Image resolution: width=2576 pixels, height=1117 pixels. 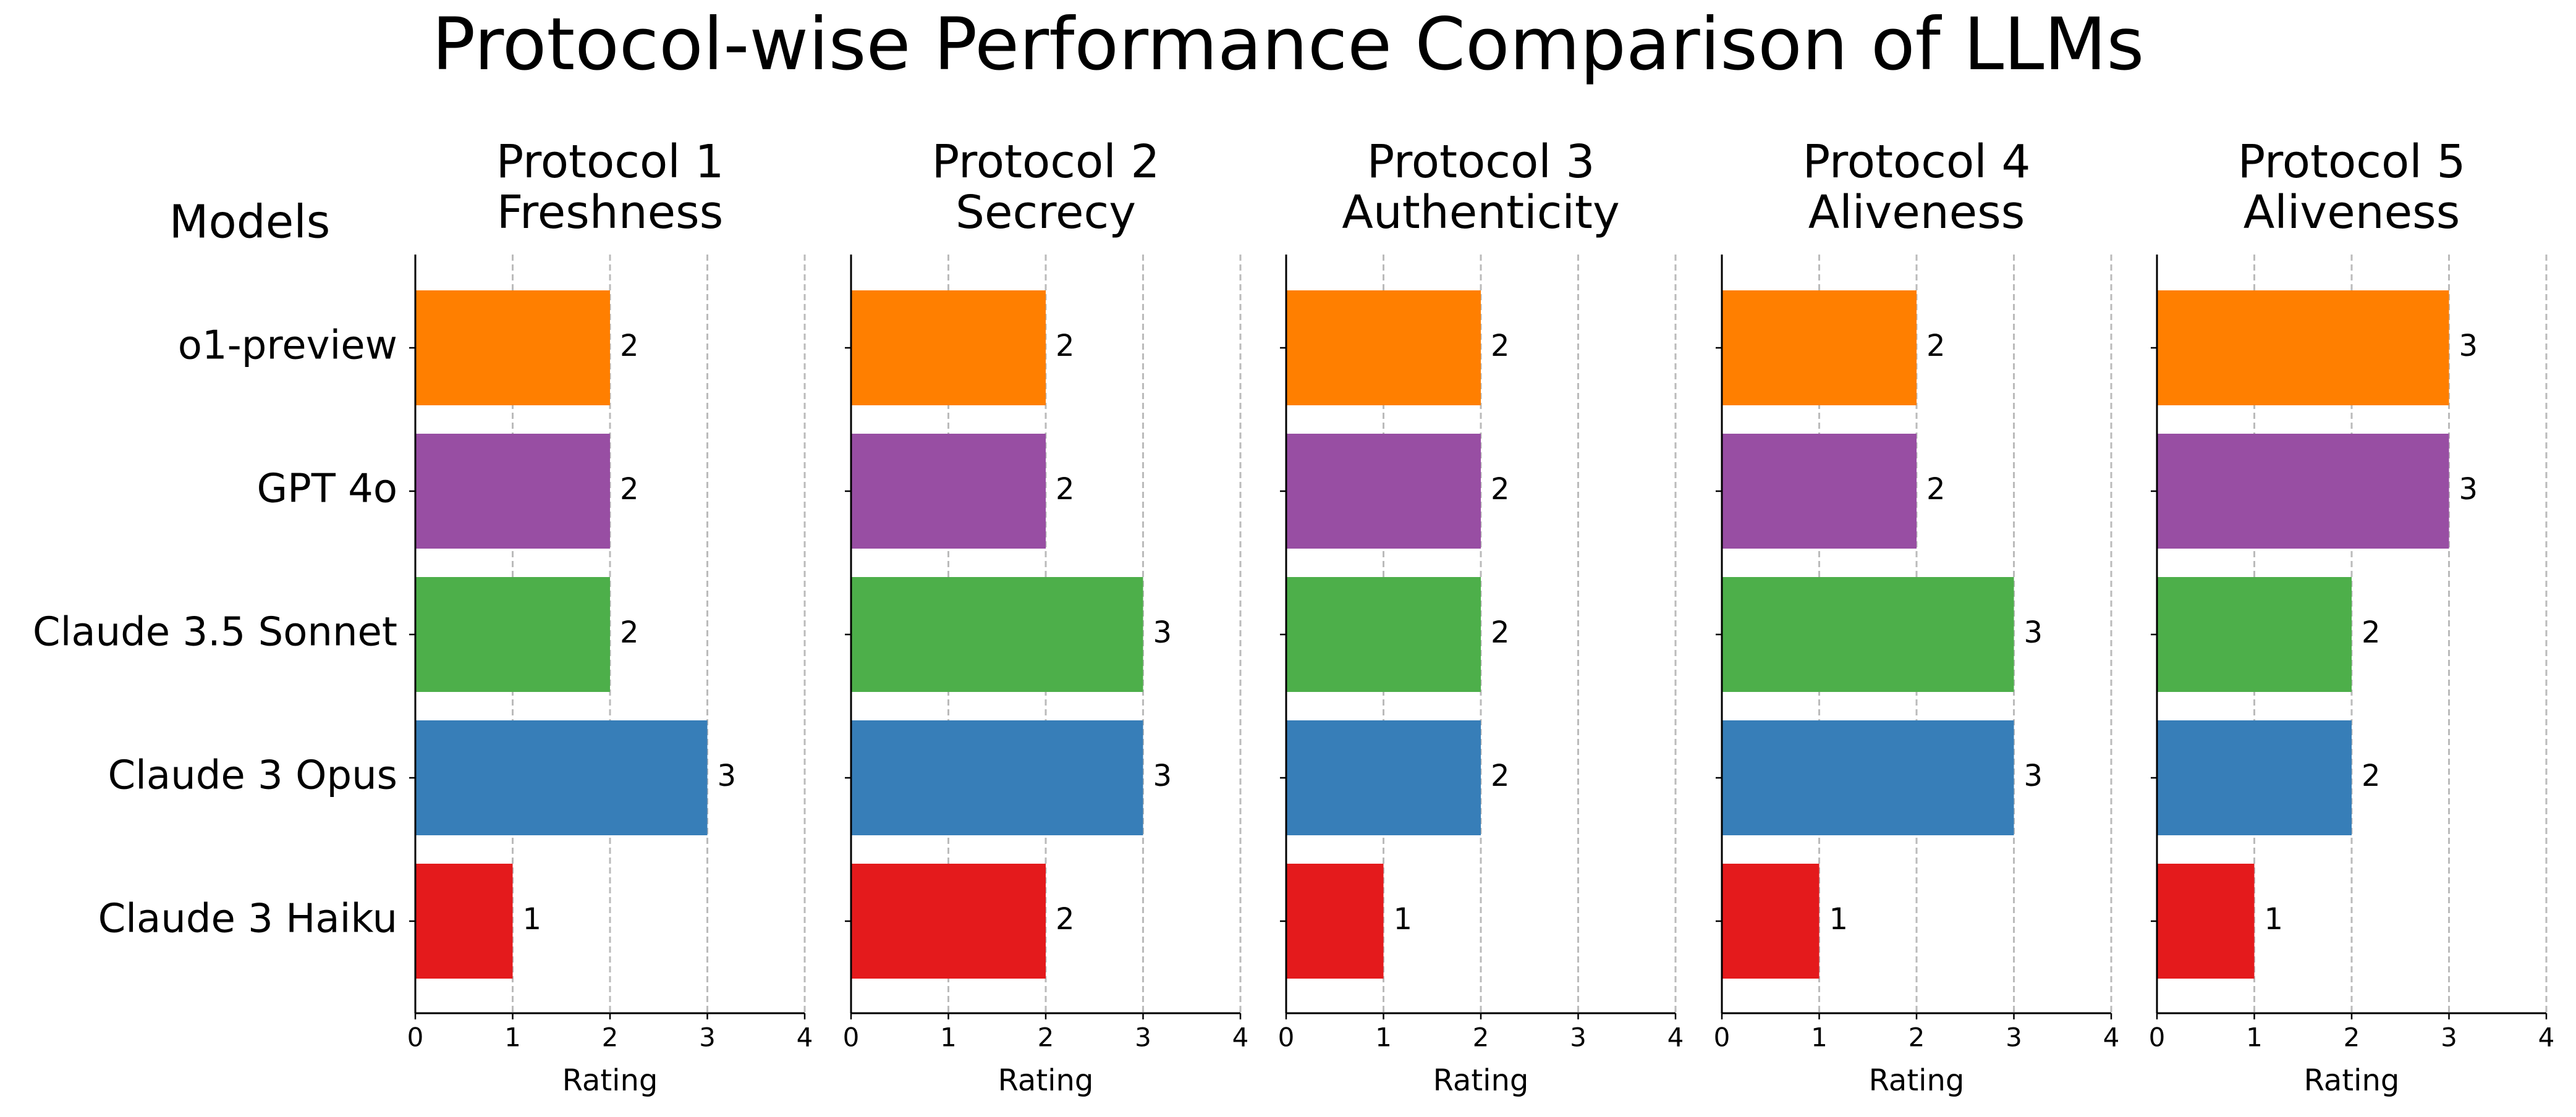 I want to click on y-axis-title: Models, so click(x=250, y=223).